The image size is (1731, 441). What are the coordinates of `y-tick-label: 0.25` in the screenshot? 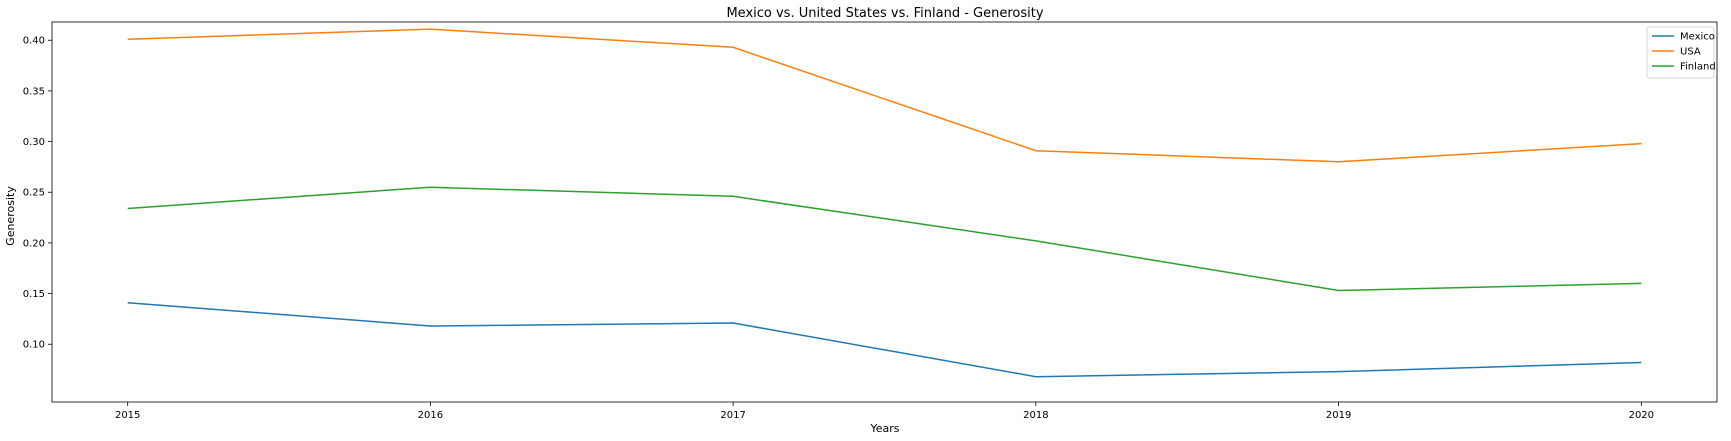 It's located at (34, 193).